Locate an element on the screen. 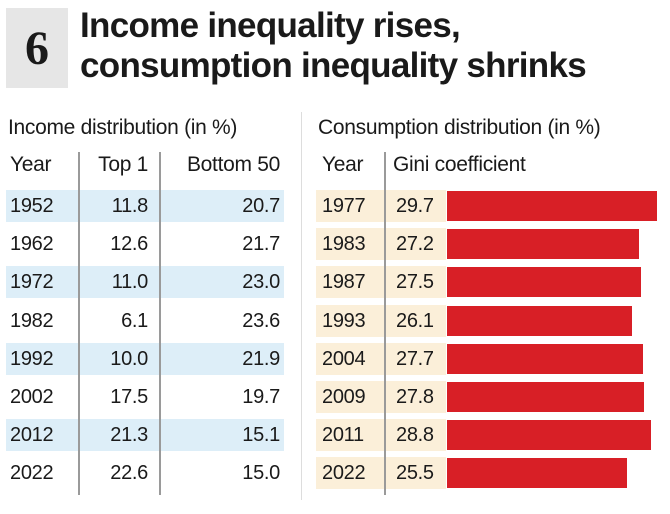 The image size is (670, 514). consumption-divider is located at coordinates (385, 323).